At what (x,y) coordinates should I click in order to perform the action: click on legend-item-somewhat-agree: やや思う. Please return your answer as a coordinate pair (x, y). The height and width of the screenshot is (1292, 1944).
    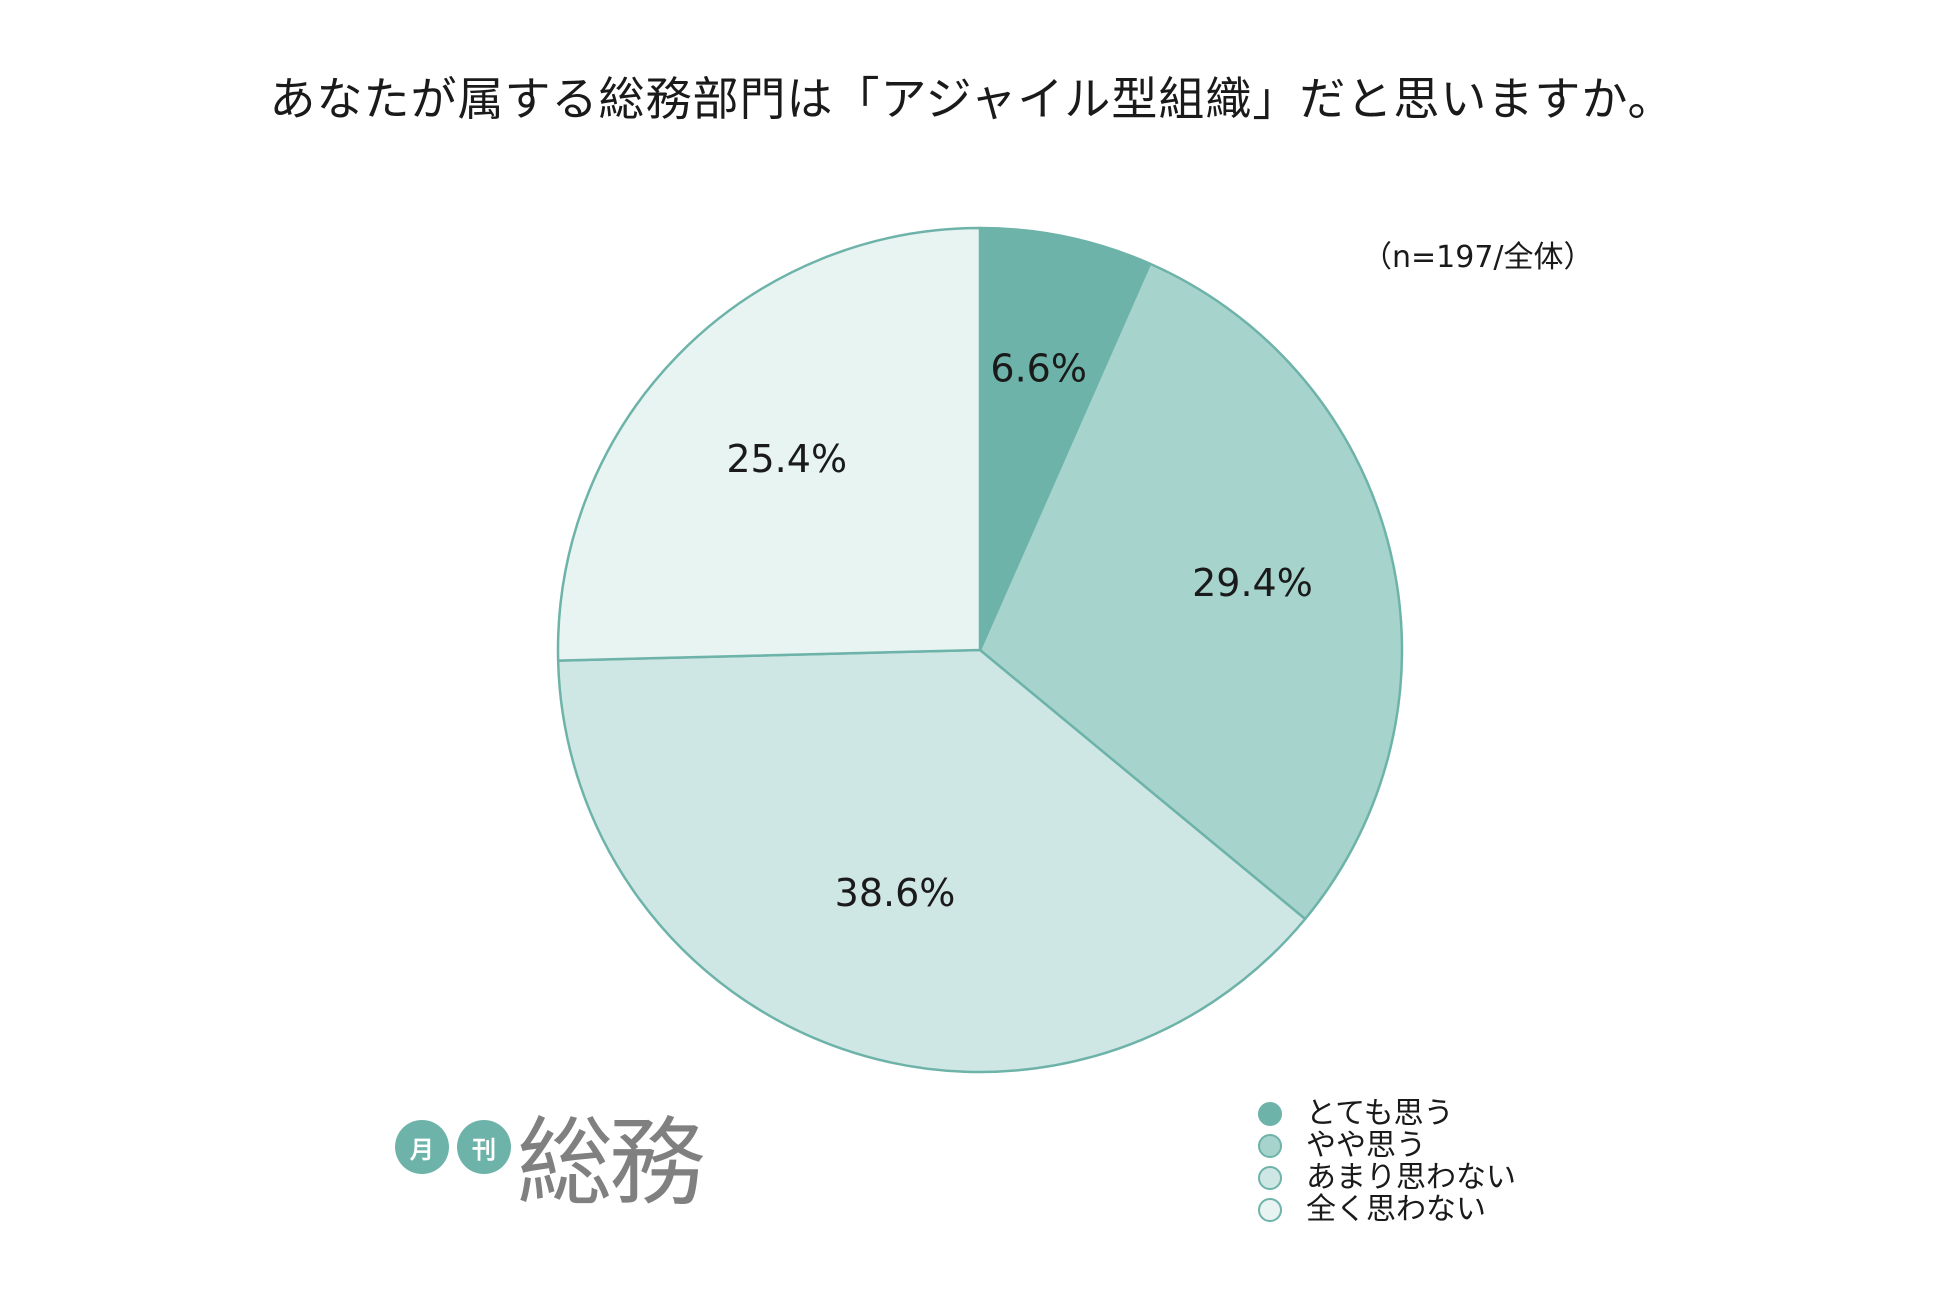
    Looking at the image, I should click on (1387, 1146).